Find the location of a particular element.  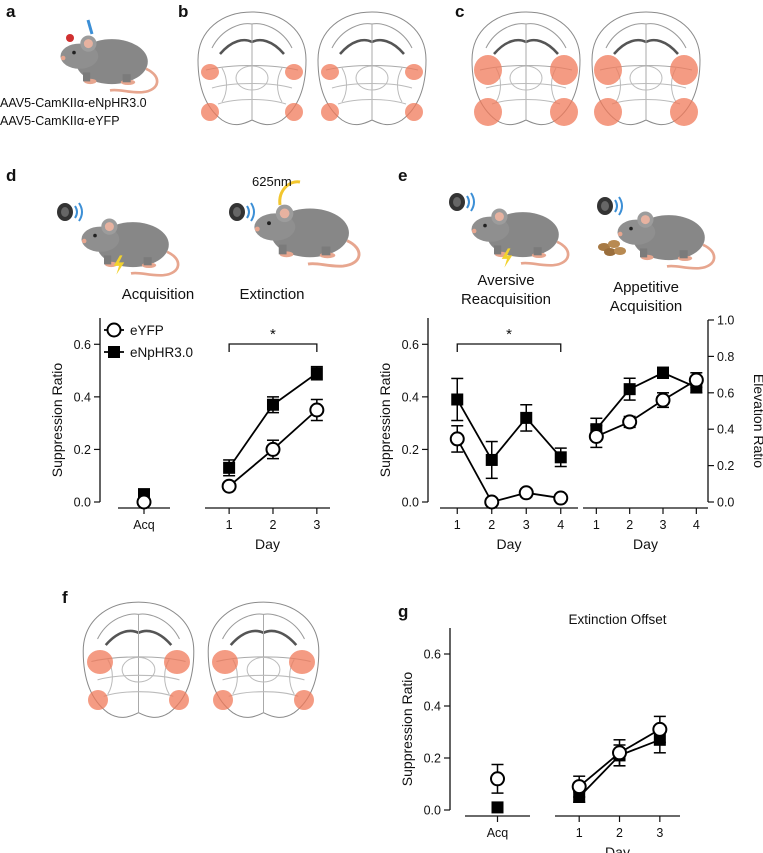

phase-label: Appetitive Acquisition is located at coordinates (646, 297).